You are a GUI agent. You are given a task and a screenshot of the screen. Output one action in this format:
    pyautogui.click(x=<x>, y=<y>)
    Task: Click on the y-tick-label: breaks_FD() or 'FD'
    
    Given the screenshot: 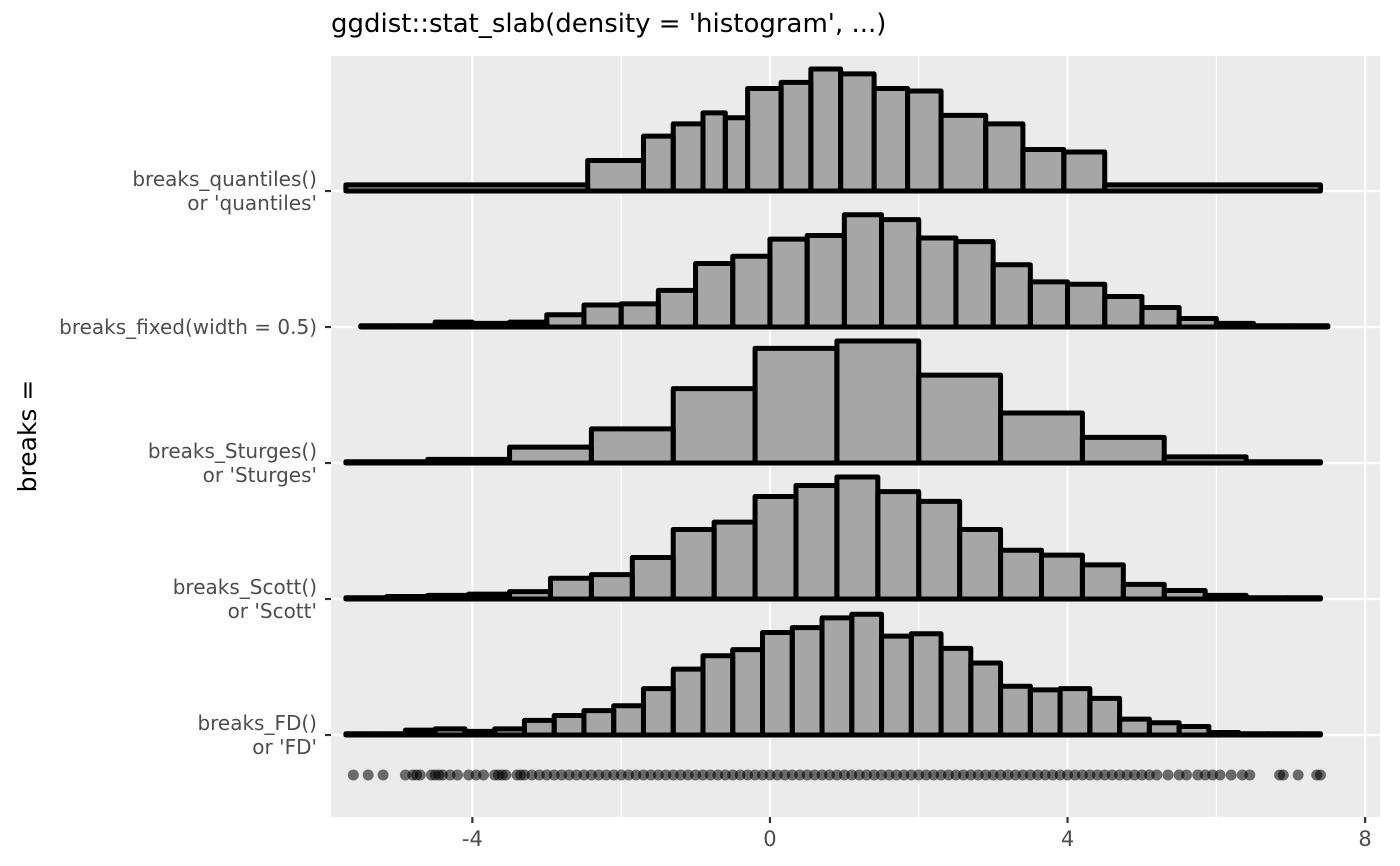 What is the action you would take?
    pyautogui.click(x=257, y=735)
    